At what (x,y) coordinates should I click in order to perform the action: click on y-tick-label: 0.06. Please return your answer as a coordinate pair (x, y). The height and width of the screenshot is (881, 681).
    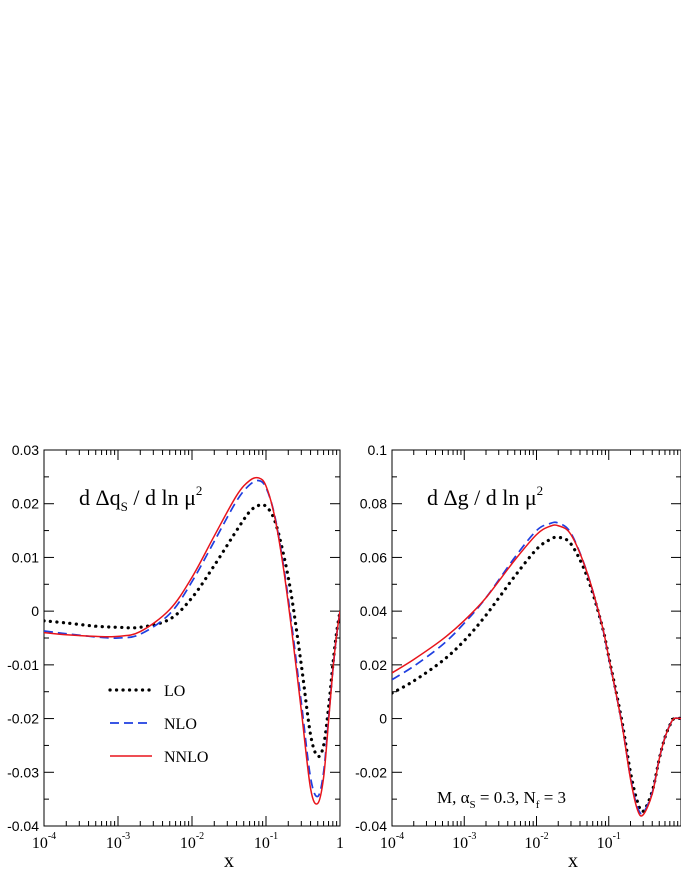
    Looking at the image, I should click on (373, 557).